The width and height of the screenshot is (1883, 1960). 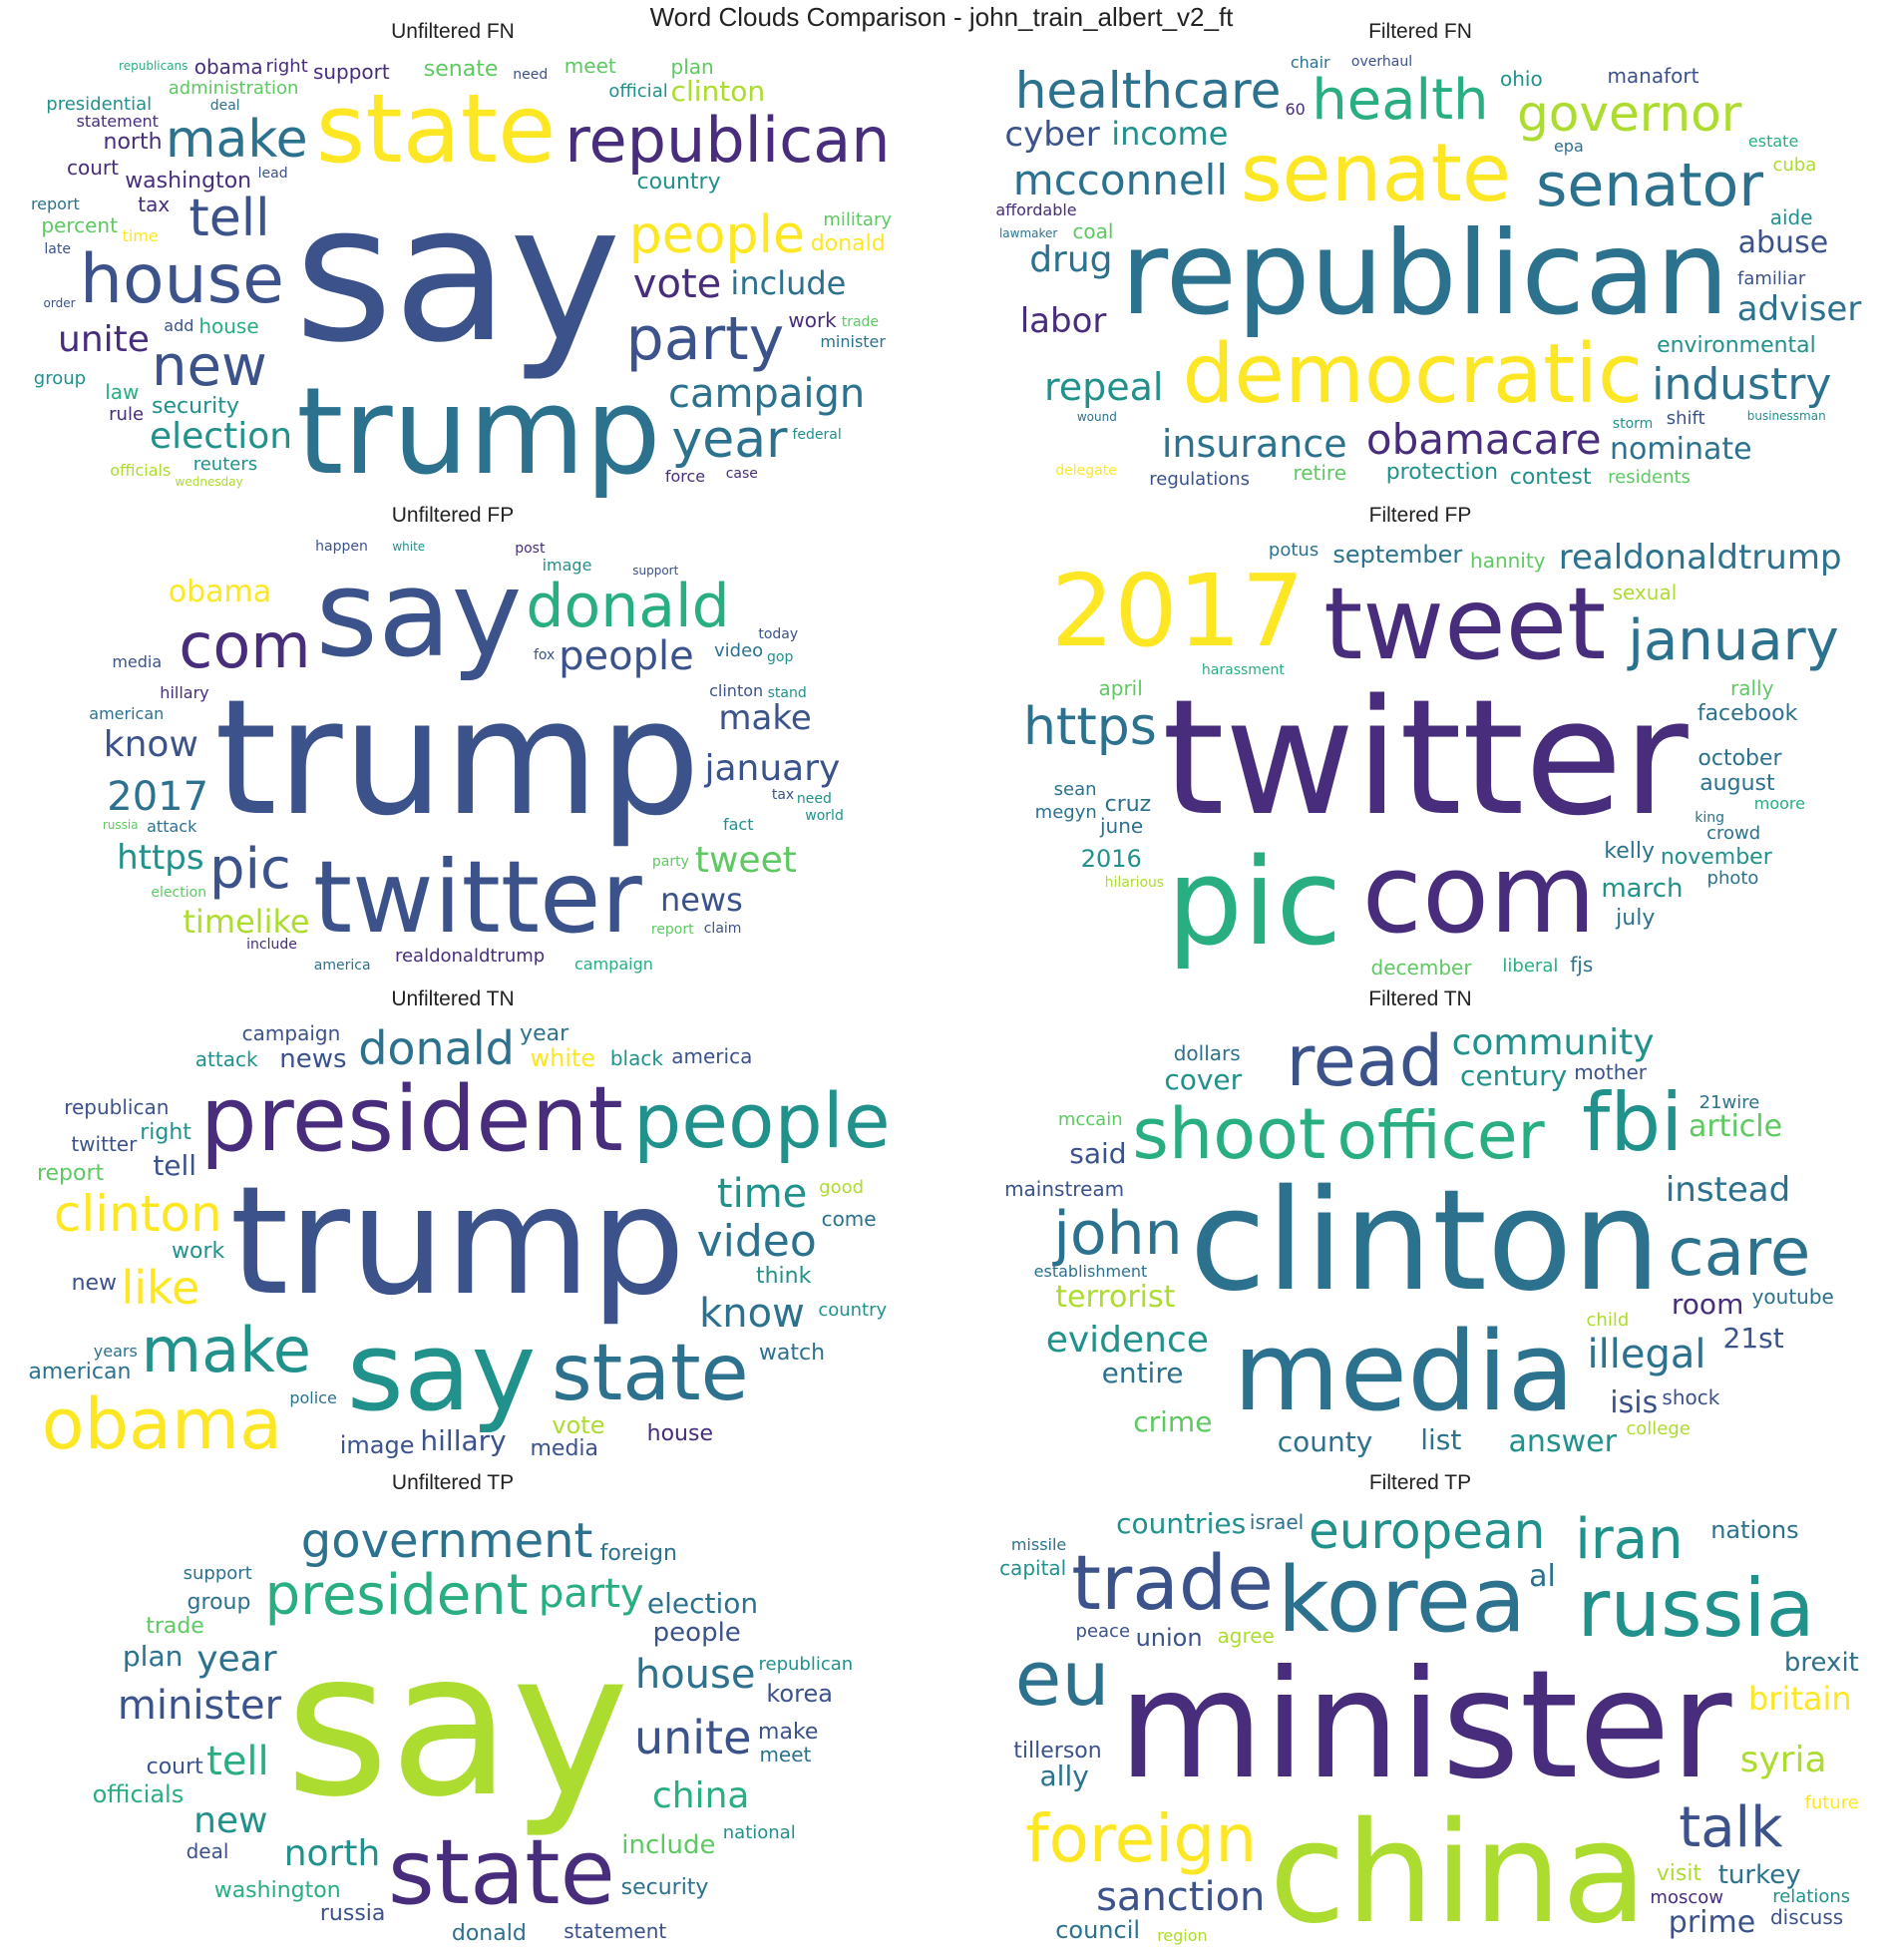 I want to click on cloud-word: year, so click(x=729, y=441).